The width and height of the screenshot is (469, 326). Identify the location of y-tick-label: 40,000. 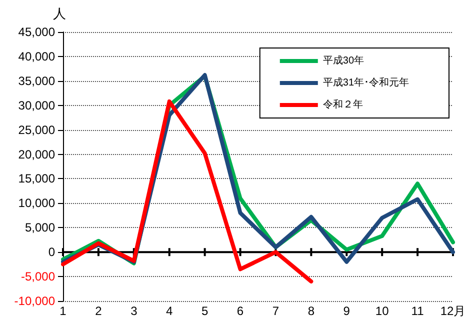
(37, 56).